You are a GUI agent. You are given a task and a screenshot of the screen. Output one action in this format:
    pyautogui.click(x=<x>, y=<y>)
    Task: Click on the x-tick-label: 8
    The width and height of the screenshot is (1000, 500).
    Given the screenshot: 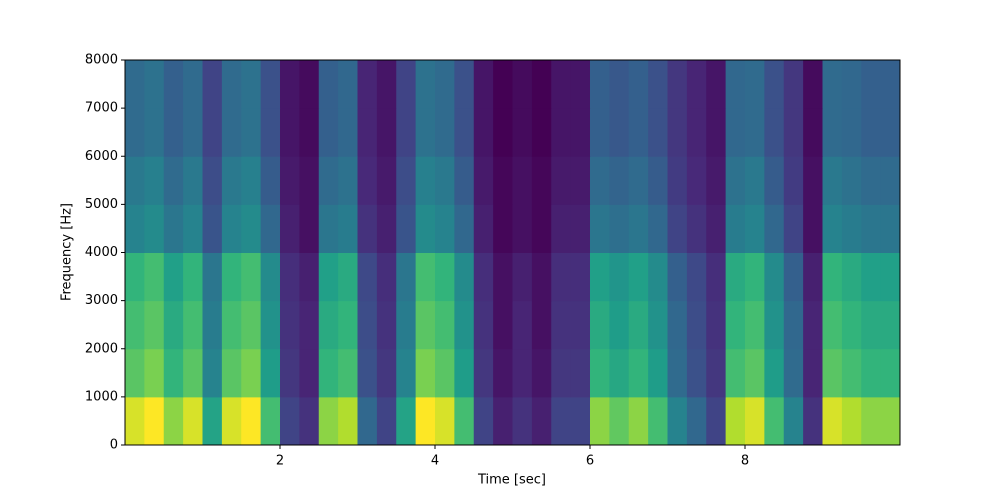 What is the action you would take?
    pyautogui.click(x=745, y=461)
    